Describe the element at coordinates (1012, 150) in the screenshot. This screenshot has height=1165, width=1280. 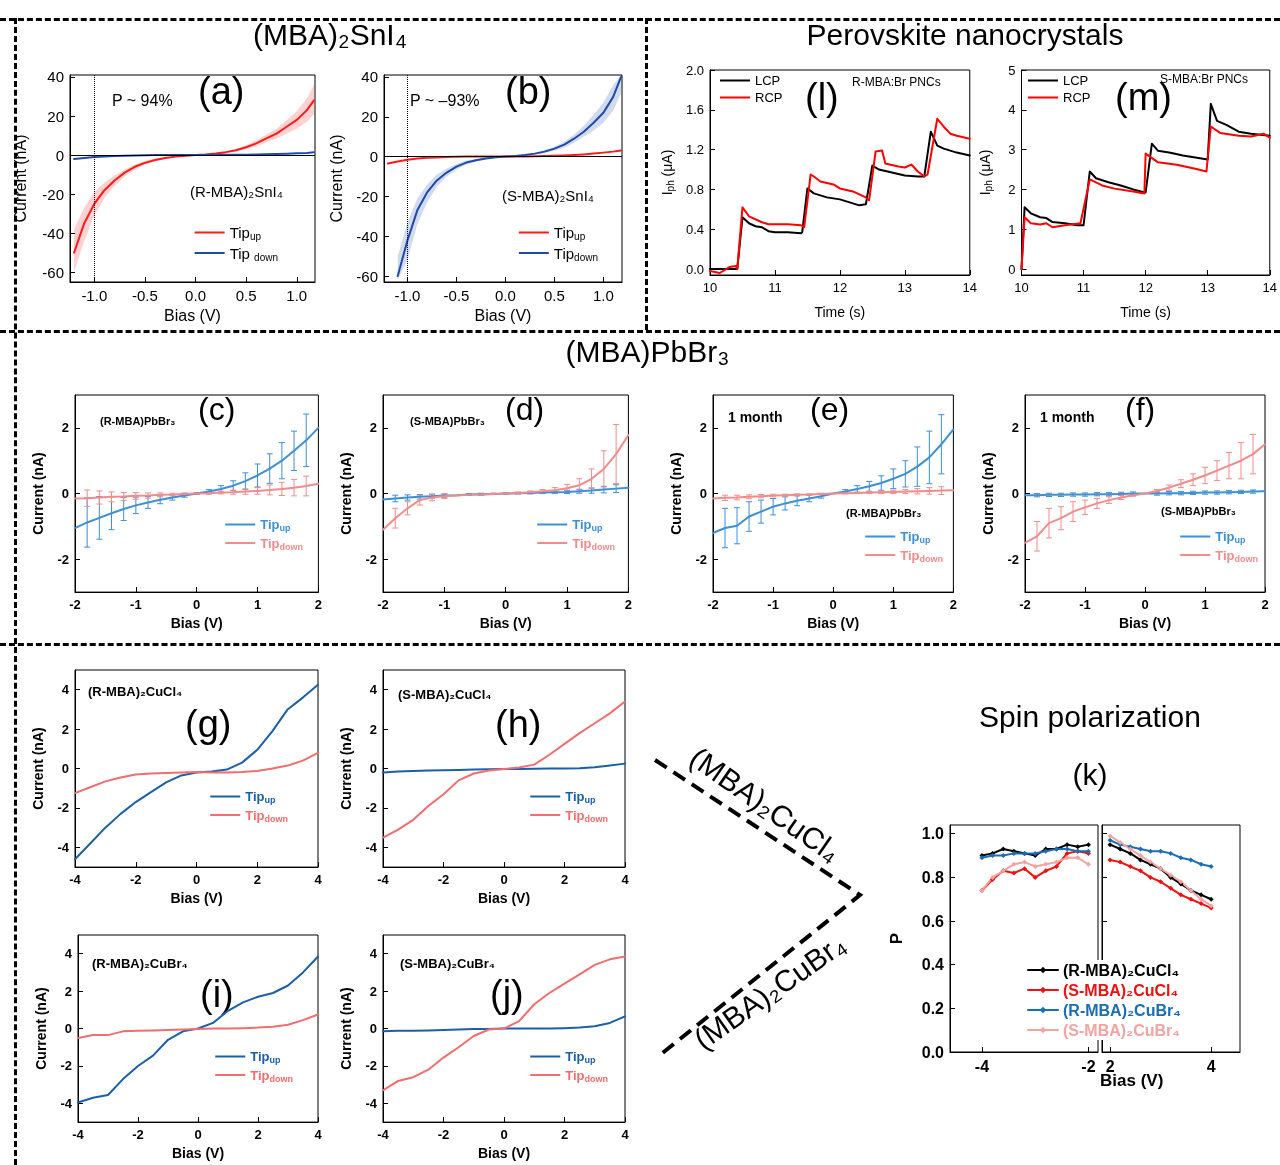
I see `y-tick-label: 3` at that location.